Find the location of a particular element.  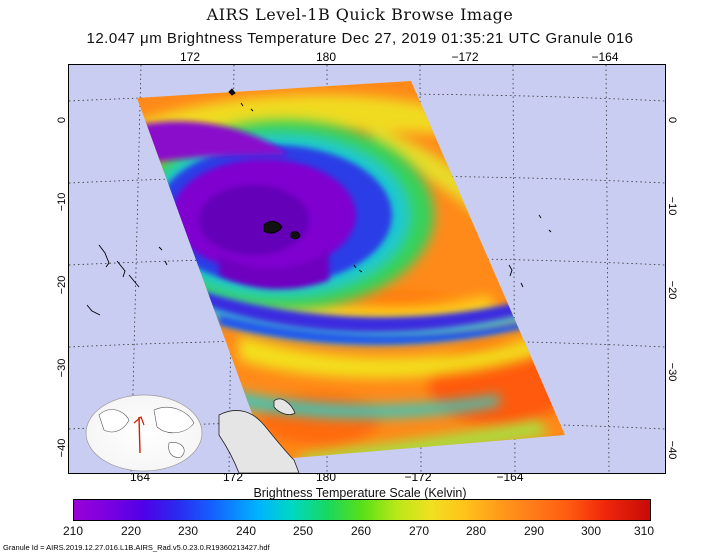

colorbar-tick: 210 is located at coordinates (73, 531).